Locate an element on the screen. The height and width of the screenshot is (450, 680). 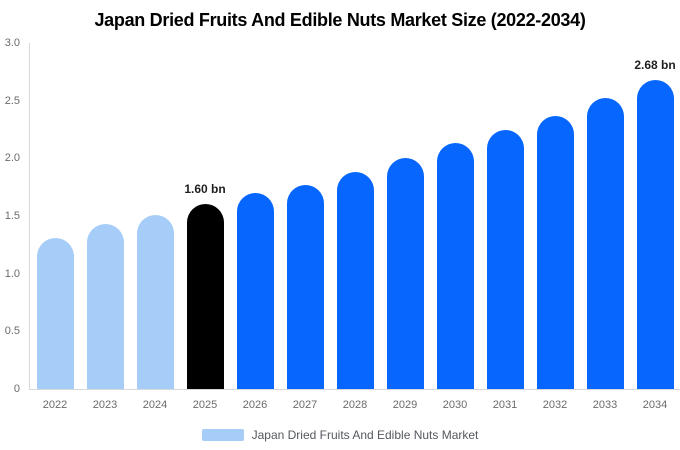
bar-2030 is located at coordinates (455, 266).